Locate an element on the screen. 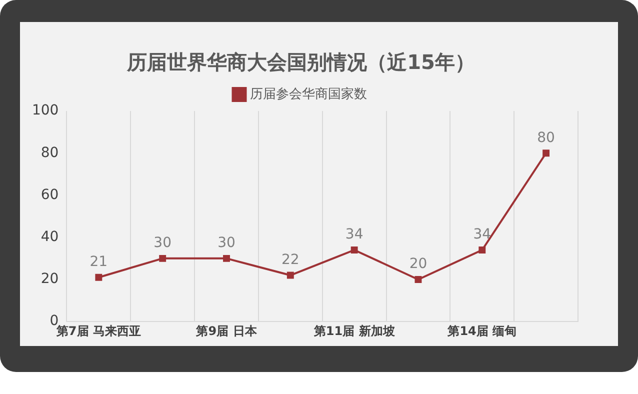 The width and height of the screenshot is (638, 394). y-tick-label: 40 is located at coordinates (49, 237).